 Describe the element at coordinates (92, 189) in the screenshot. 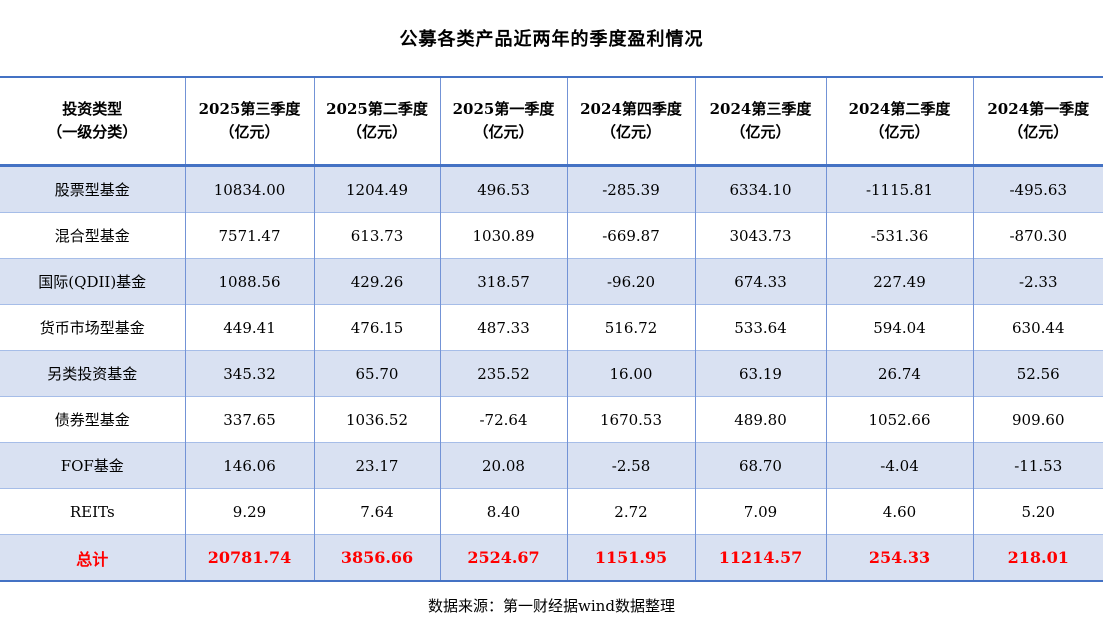

I see `row-label: 股票型基金` at that location.